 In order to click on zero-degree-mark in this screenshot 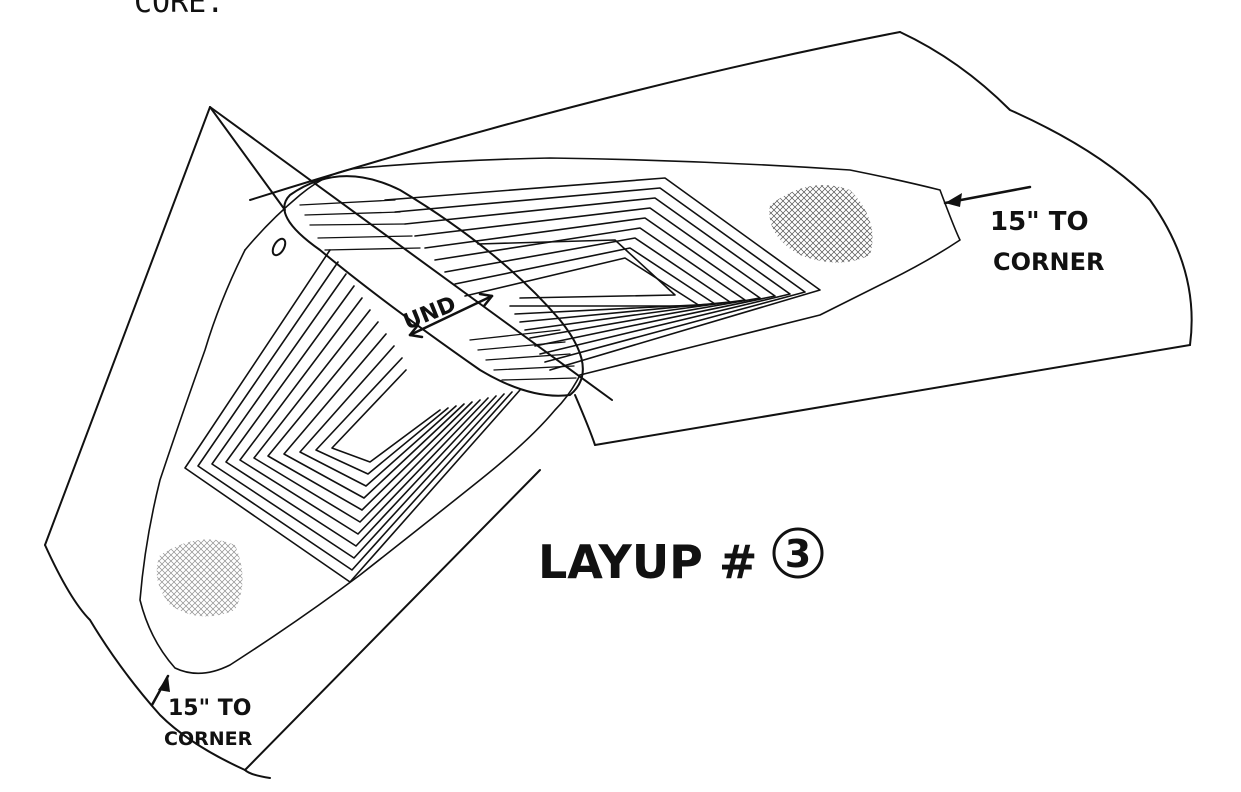, I will do `click(279, 247)`.